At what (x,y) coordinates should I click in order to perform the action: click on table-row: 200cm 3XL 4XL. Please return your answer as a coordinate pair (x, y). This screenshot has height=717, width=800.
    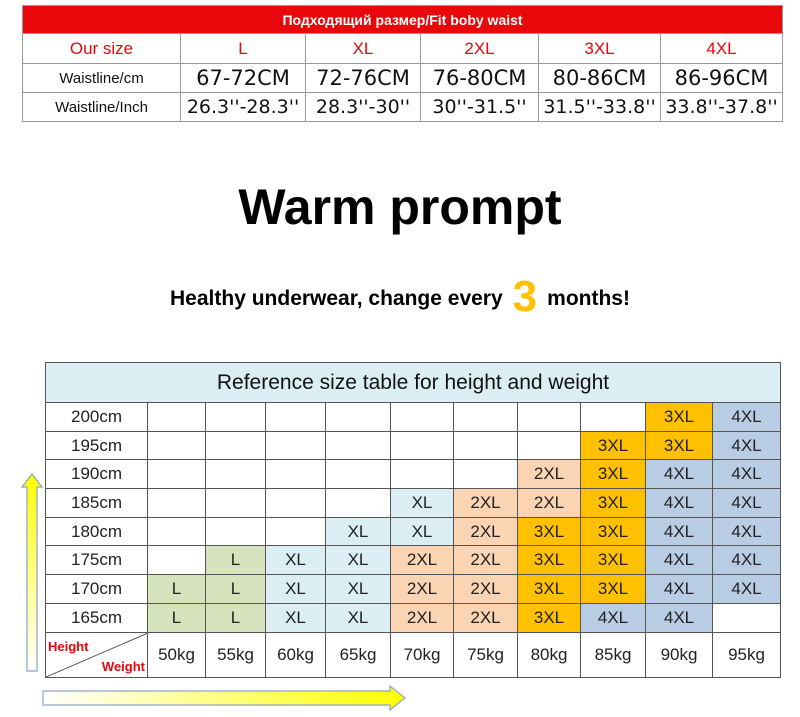
    Looking at the image, I should click on (413, 417).